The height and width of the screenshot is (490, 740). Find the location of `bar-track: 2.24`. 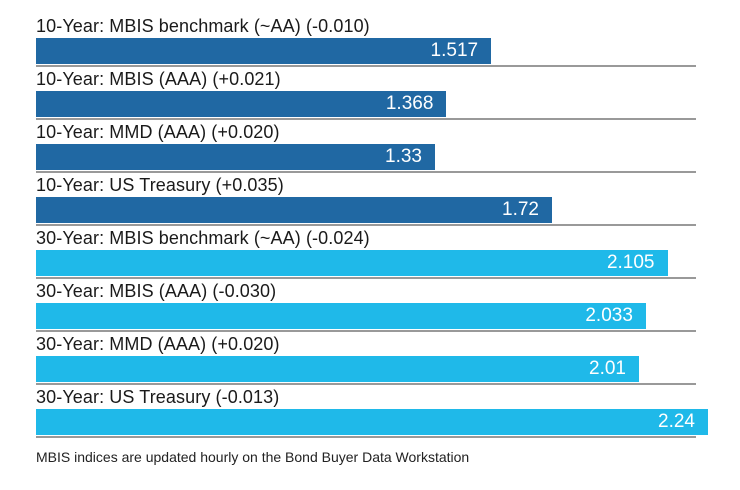

bar-track: 2.24 is located at coordinates (372, 423).